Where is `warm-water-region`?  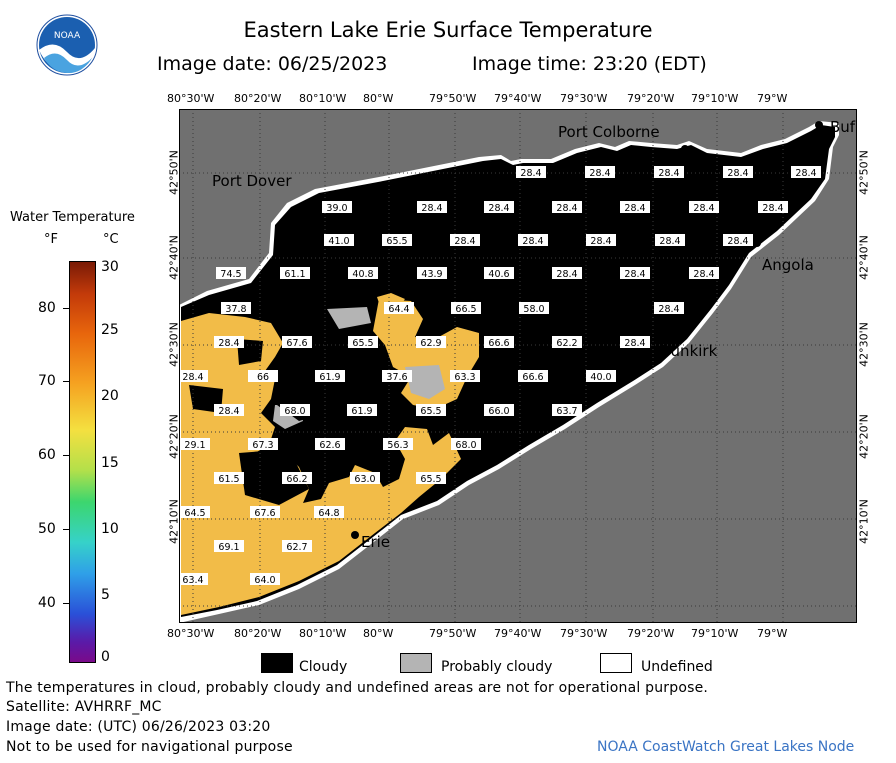
warm-water-region is located at coordinates (321, 464).